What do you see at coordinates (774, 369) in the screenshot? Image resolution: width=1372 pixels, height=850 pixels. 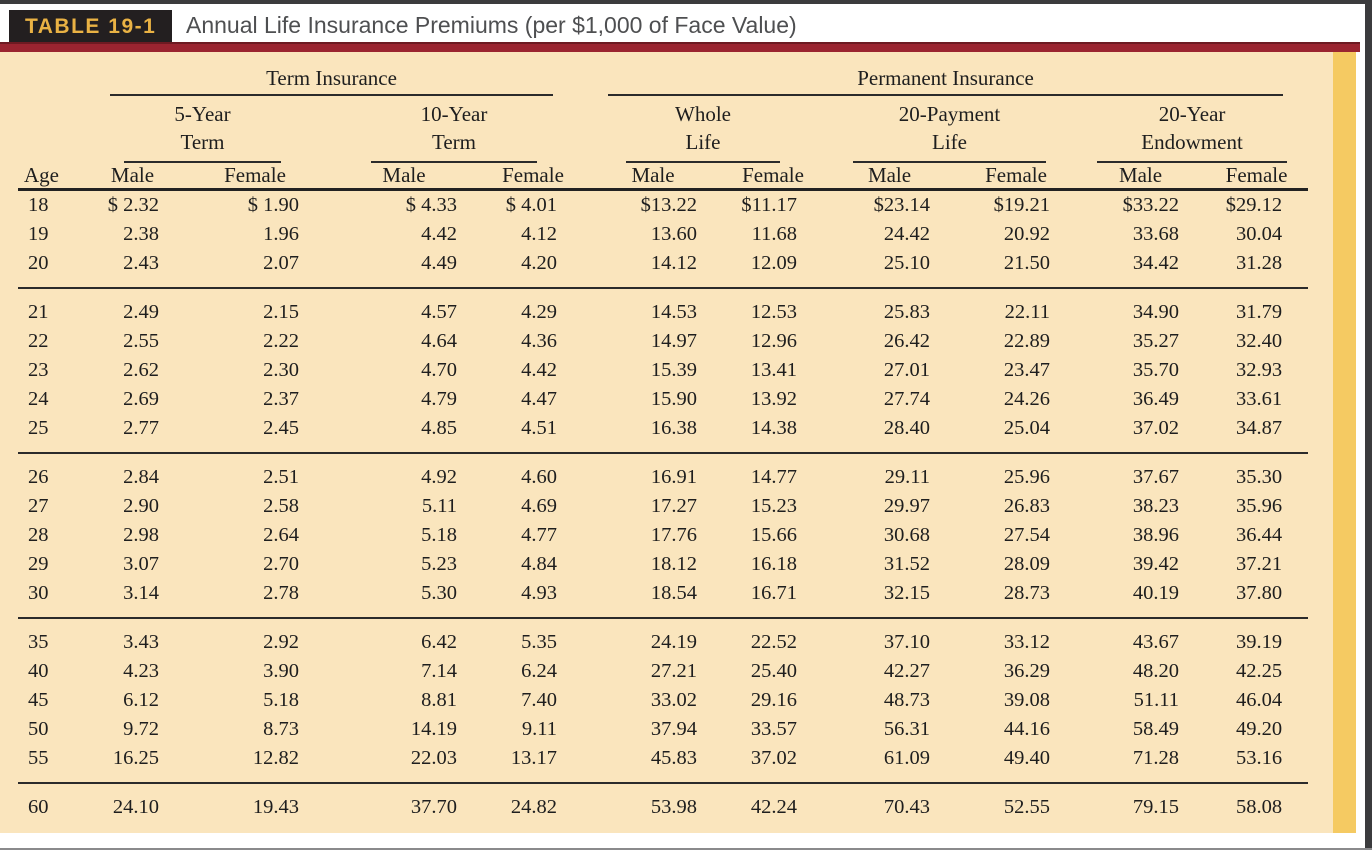 I see `premium-cell: 13.41` at bounding box center [774, 369].